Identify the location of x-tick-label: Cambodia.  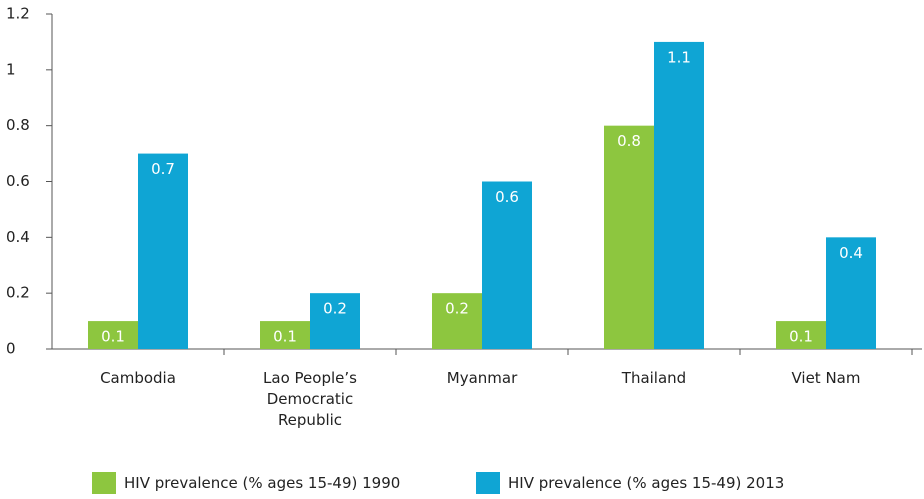
(138, 378).